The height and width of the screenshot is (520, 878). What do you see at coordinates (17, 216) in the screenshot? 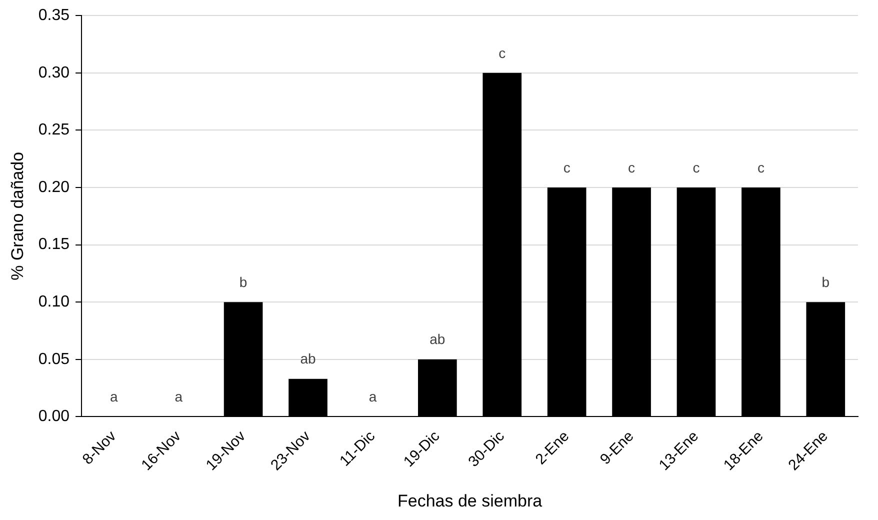
I see `y-axis-title: % Grano dañado` at bounding box center [17, 216].